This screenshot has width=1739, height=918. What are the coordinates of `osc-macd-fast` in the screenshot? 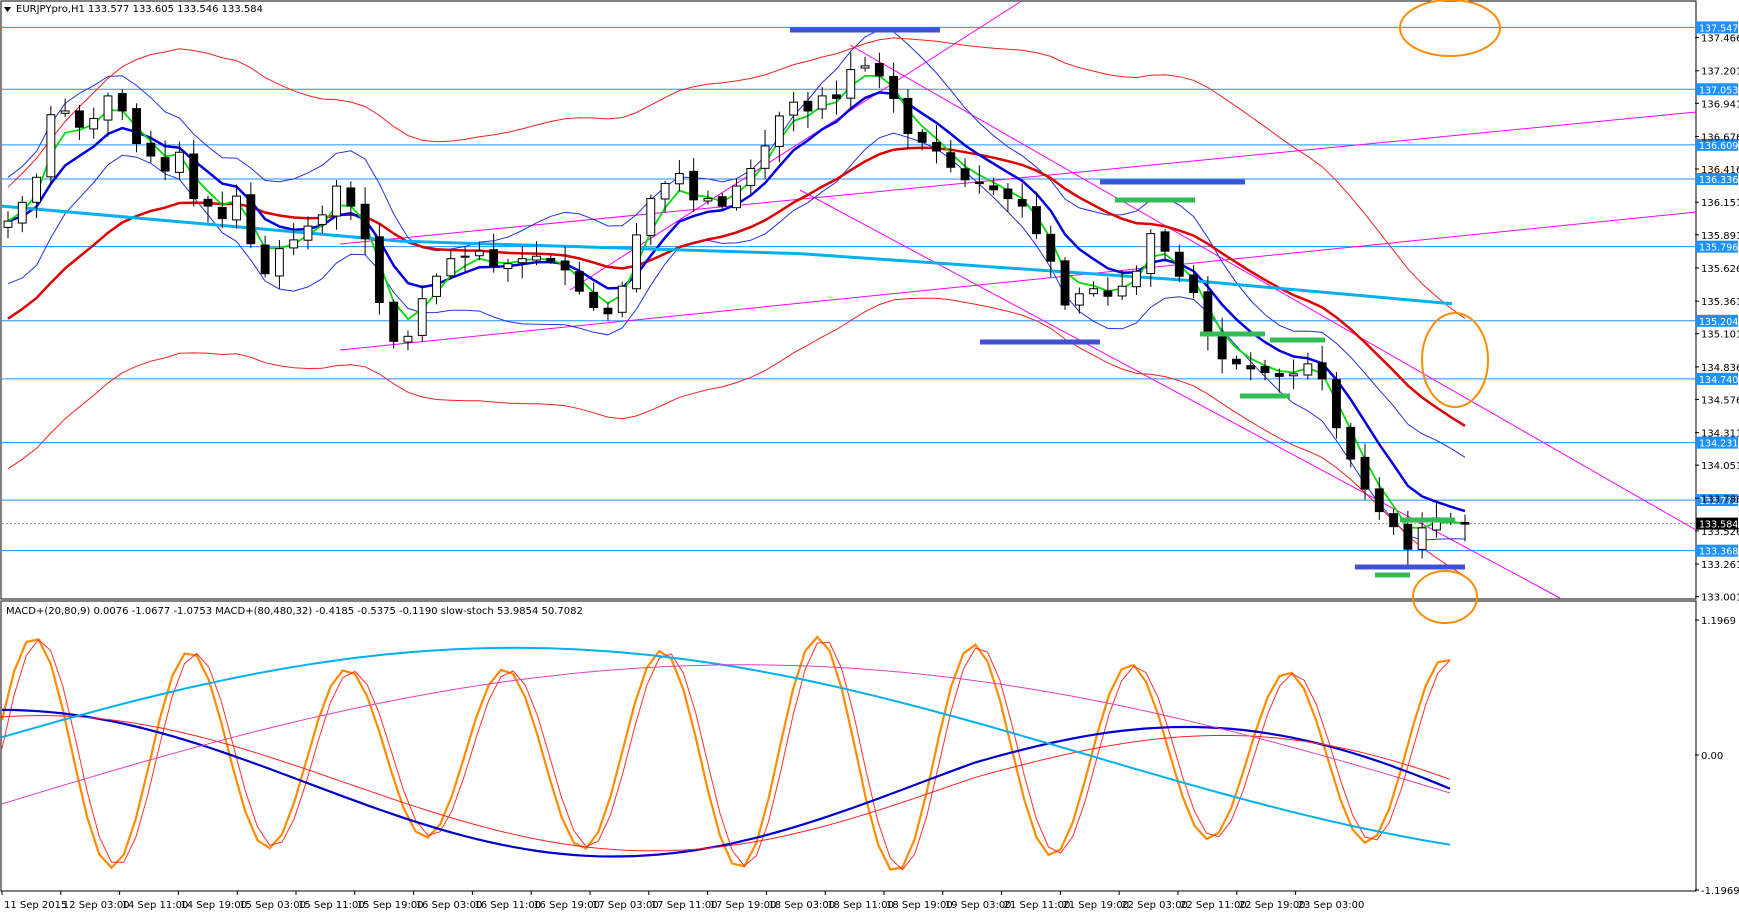 It's located at (726, 783).